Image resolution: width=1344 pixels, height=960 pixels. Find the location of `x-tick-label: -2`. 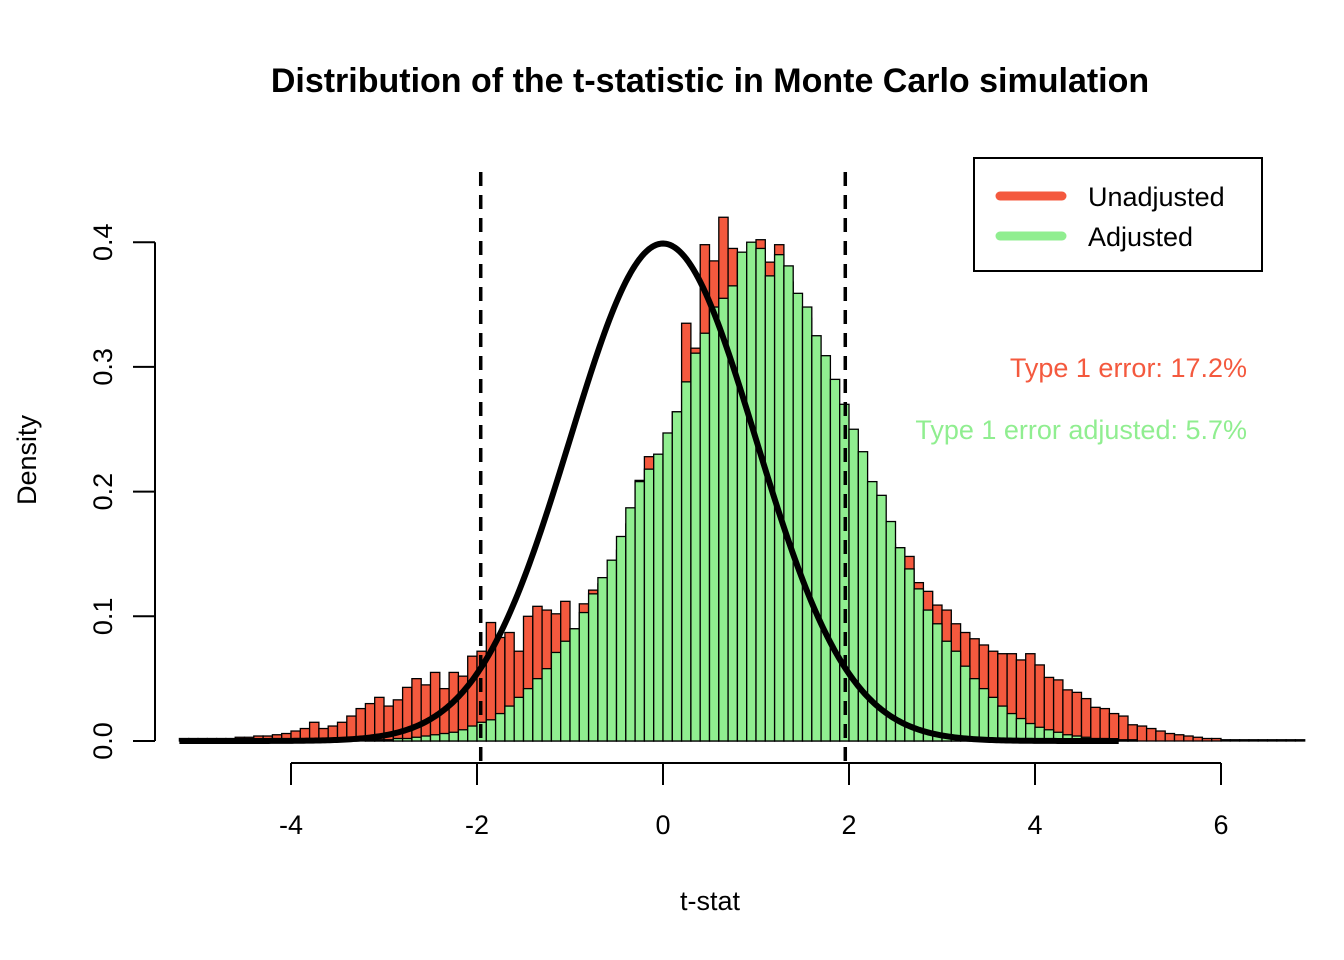

x-tick-label: -2 is located at coordinates (477, 825).